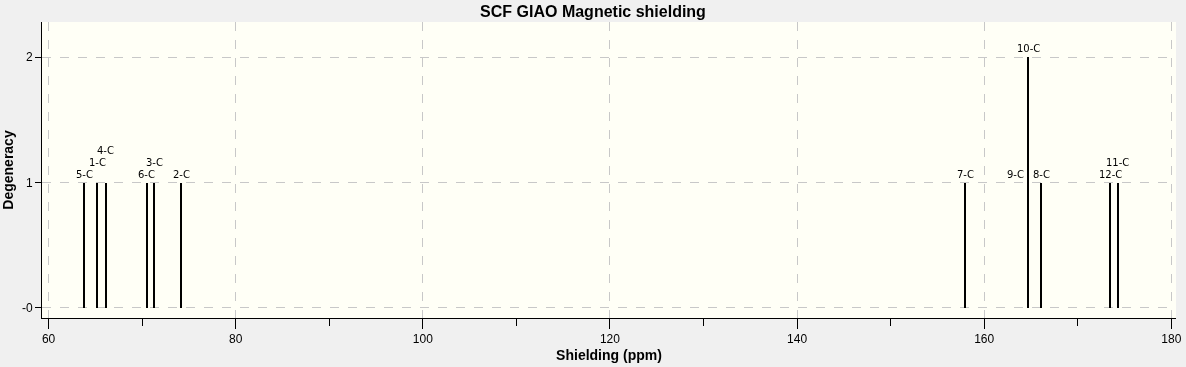 The width and height of the screenshot is (1186, 367). What do you see at coordinates (97, 162) in the screenshot?
I see `annotation: 1-C` at bounding box center [97, 162].